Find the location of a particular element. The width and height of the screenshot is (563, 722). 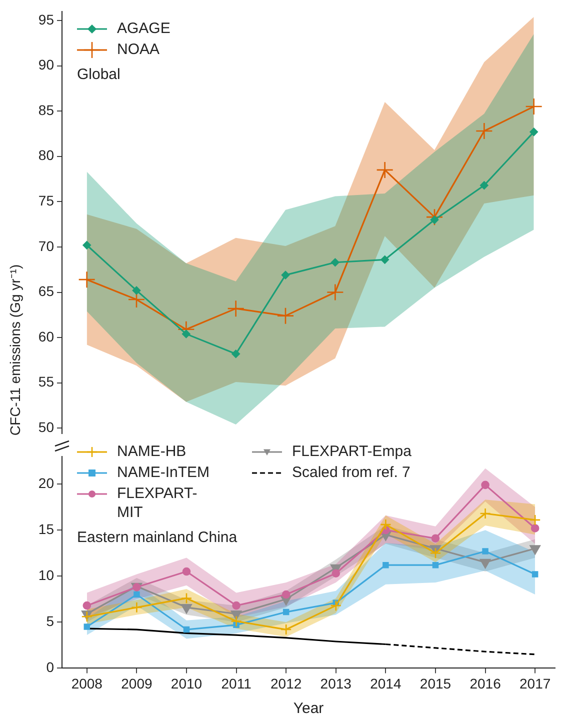

annotation: Eastern mainland China is located at coordinates (157, 537).